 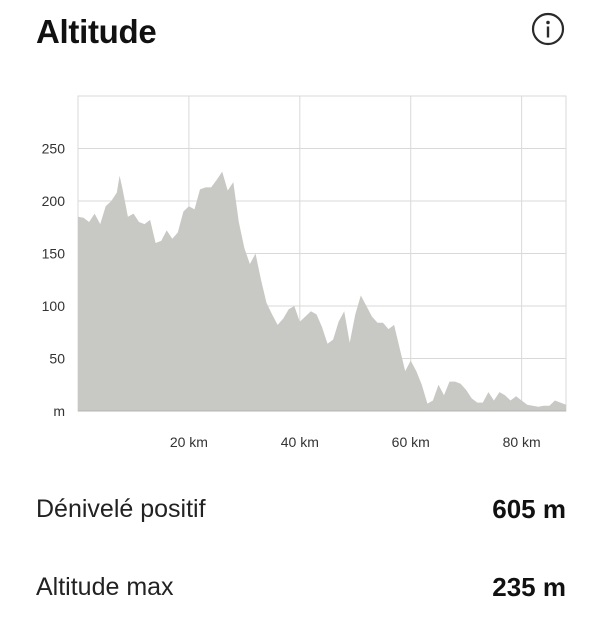 What do you see at coordinates (529, 508) in the screenshot?
I see `stat-value-elevation-gain: 605 m` at bounding box center [529, 508].